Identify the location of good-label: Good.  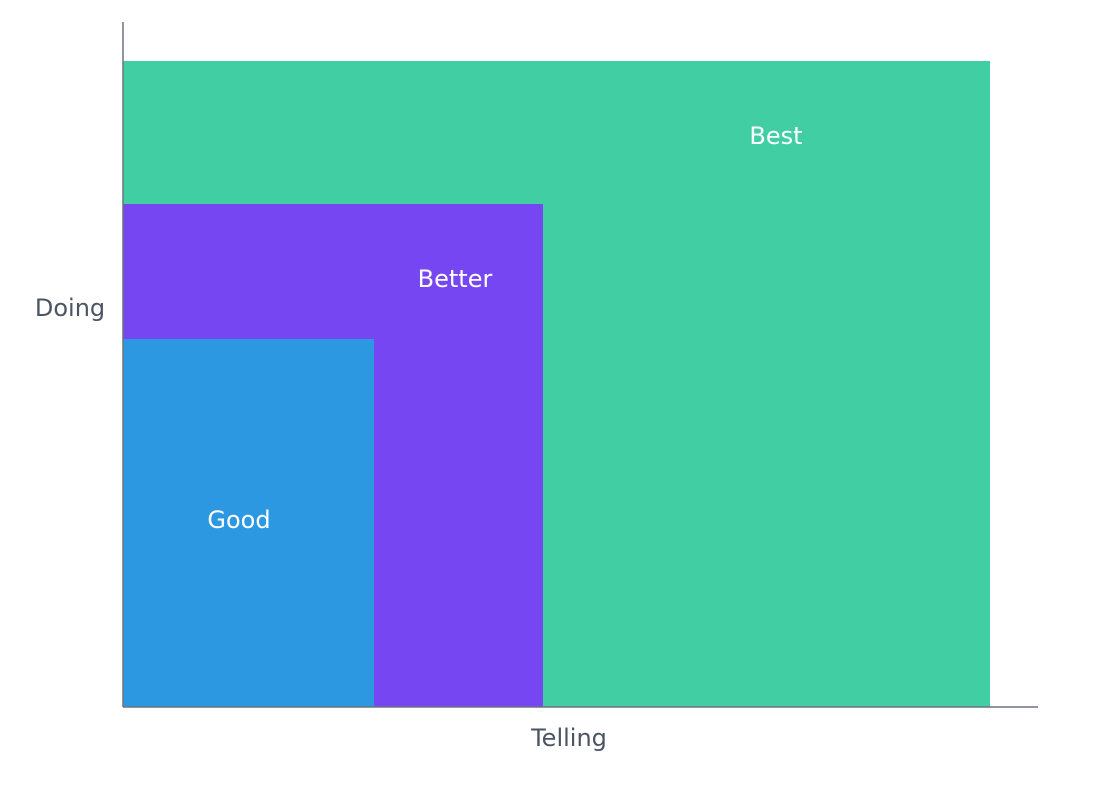
(238, 520).